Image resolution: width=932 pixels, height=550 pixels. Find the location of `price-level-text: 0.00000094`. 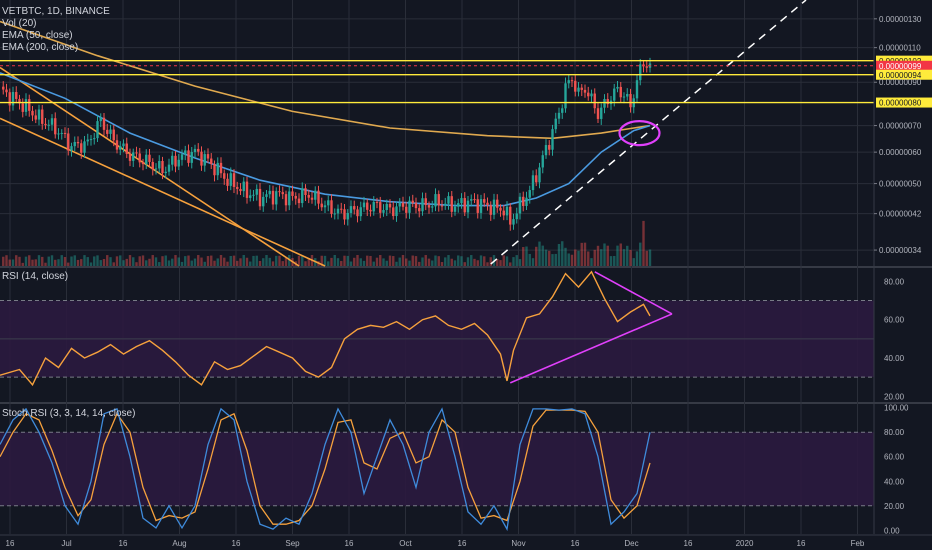

price-level-text: 0.00000094 is located at coordinates (900, 75).